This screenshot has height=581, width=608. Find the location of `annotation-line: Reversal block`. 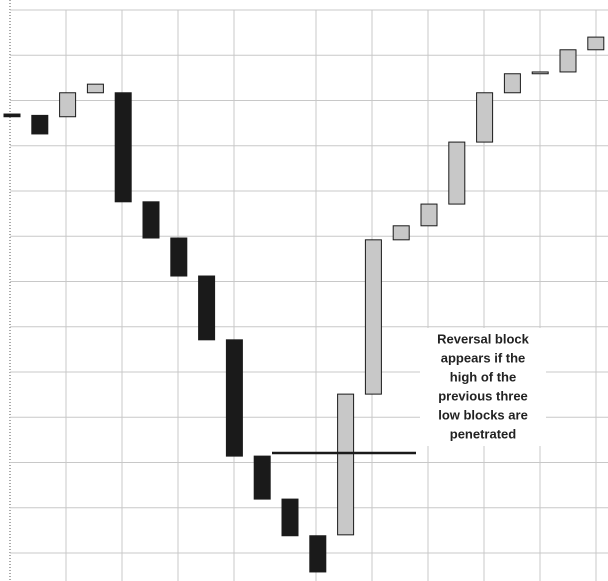

annotation-line: Reversal block is located at coordinates (483, 338).